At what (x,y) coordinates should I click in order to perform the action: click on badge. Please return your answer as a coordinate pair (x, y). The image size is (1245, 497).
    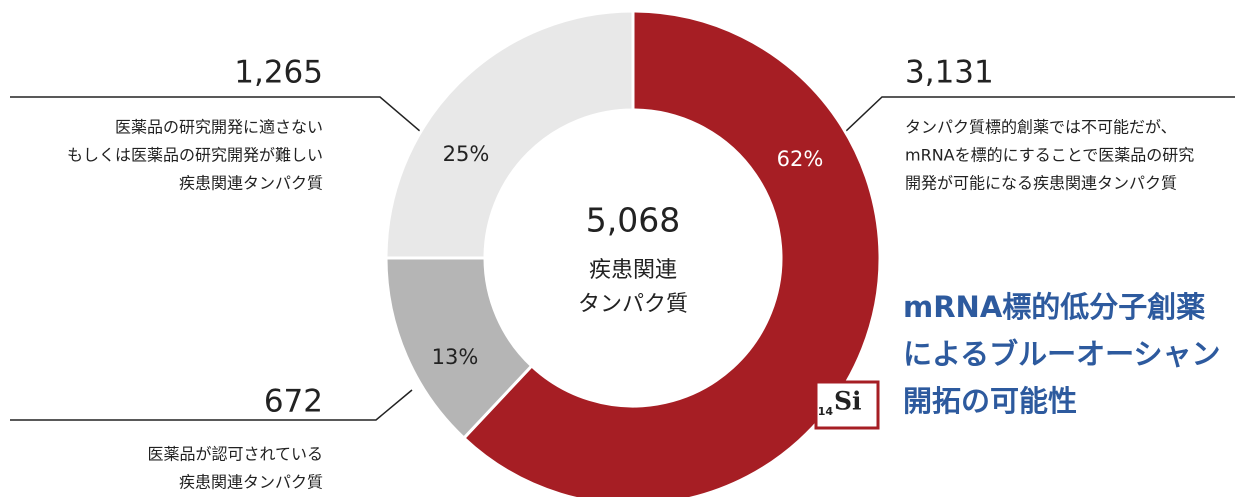
    Looking at the image, I should click on (847, 405).